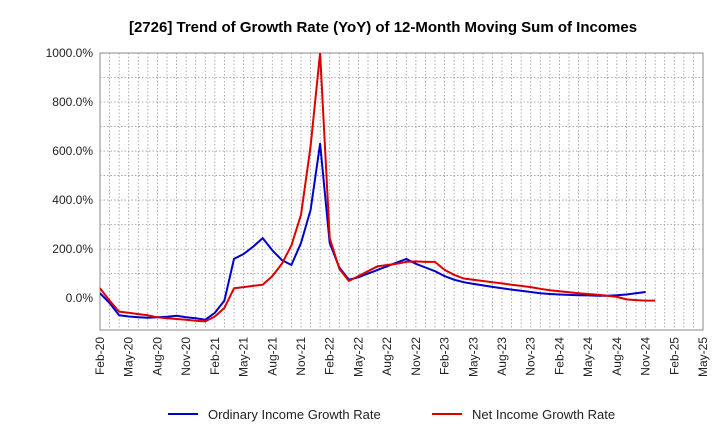 This screenshot has width=720, height=440. What do you see at coordinates (617, 356) in the screenshot?
I see `x-tick-label: Aug-24` at bounding box center [617, 356].